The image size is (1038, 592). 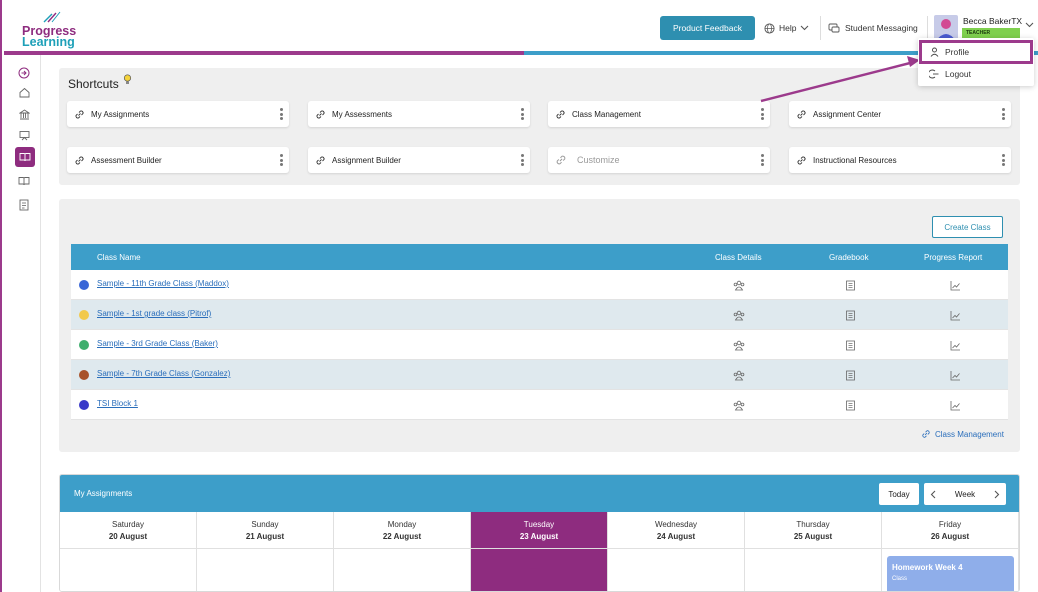 What do you see at coordinates (24, 92) in the screenshot?
I see `sidebar-item-home` at bounding box center [24, 92].